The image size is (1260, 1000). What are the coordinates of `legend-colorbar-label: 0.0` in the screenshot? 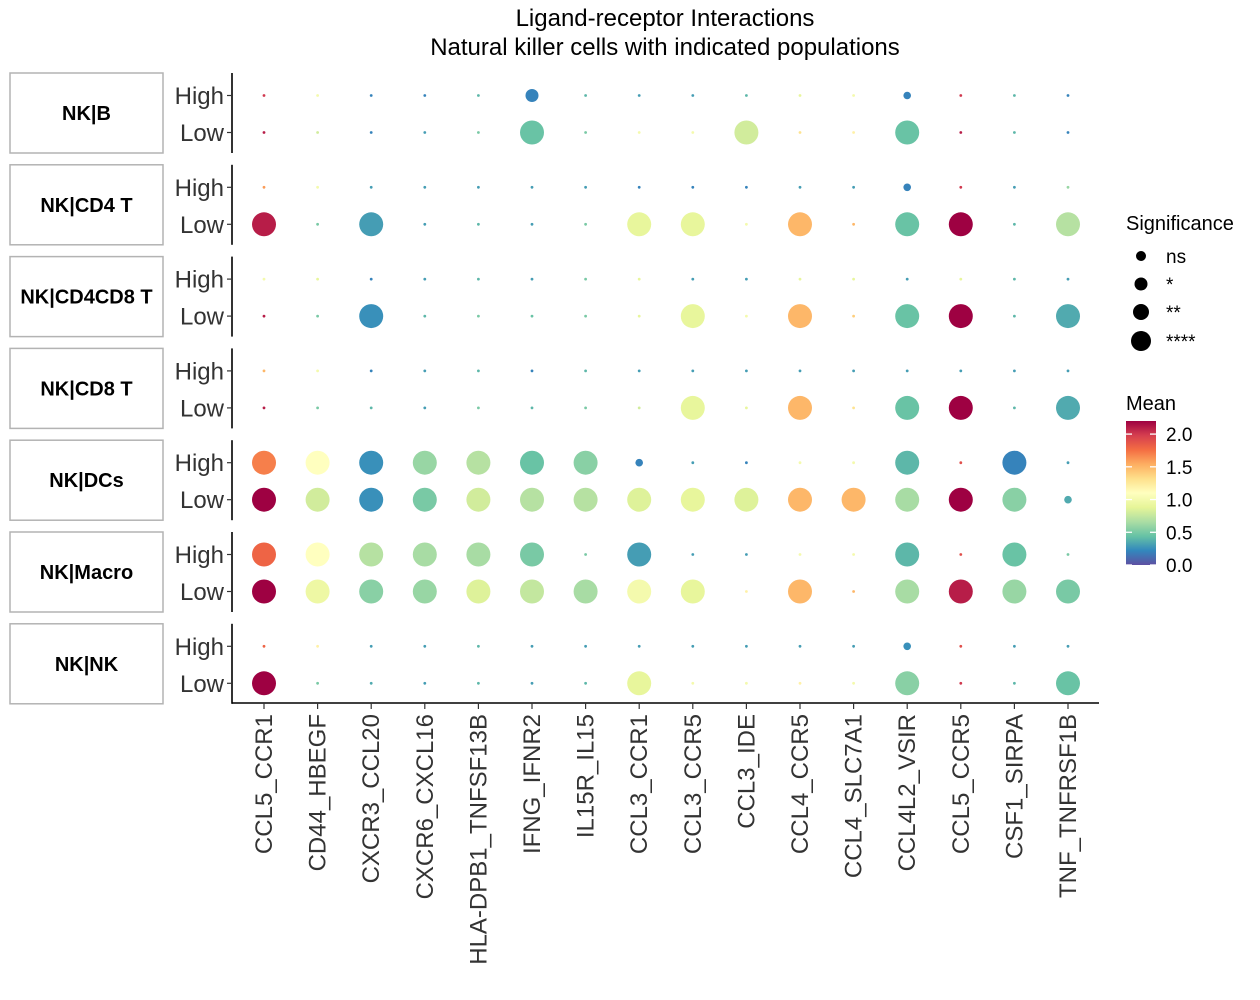 It's located at (1179, 566).